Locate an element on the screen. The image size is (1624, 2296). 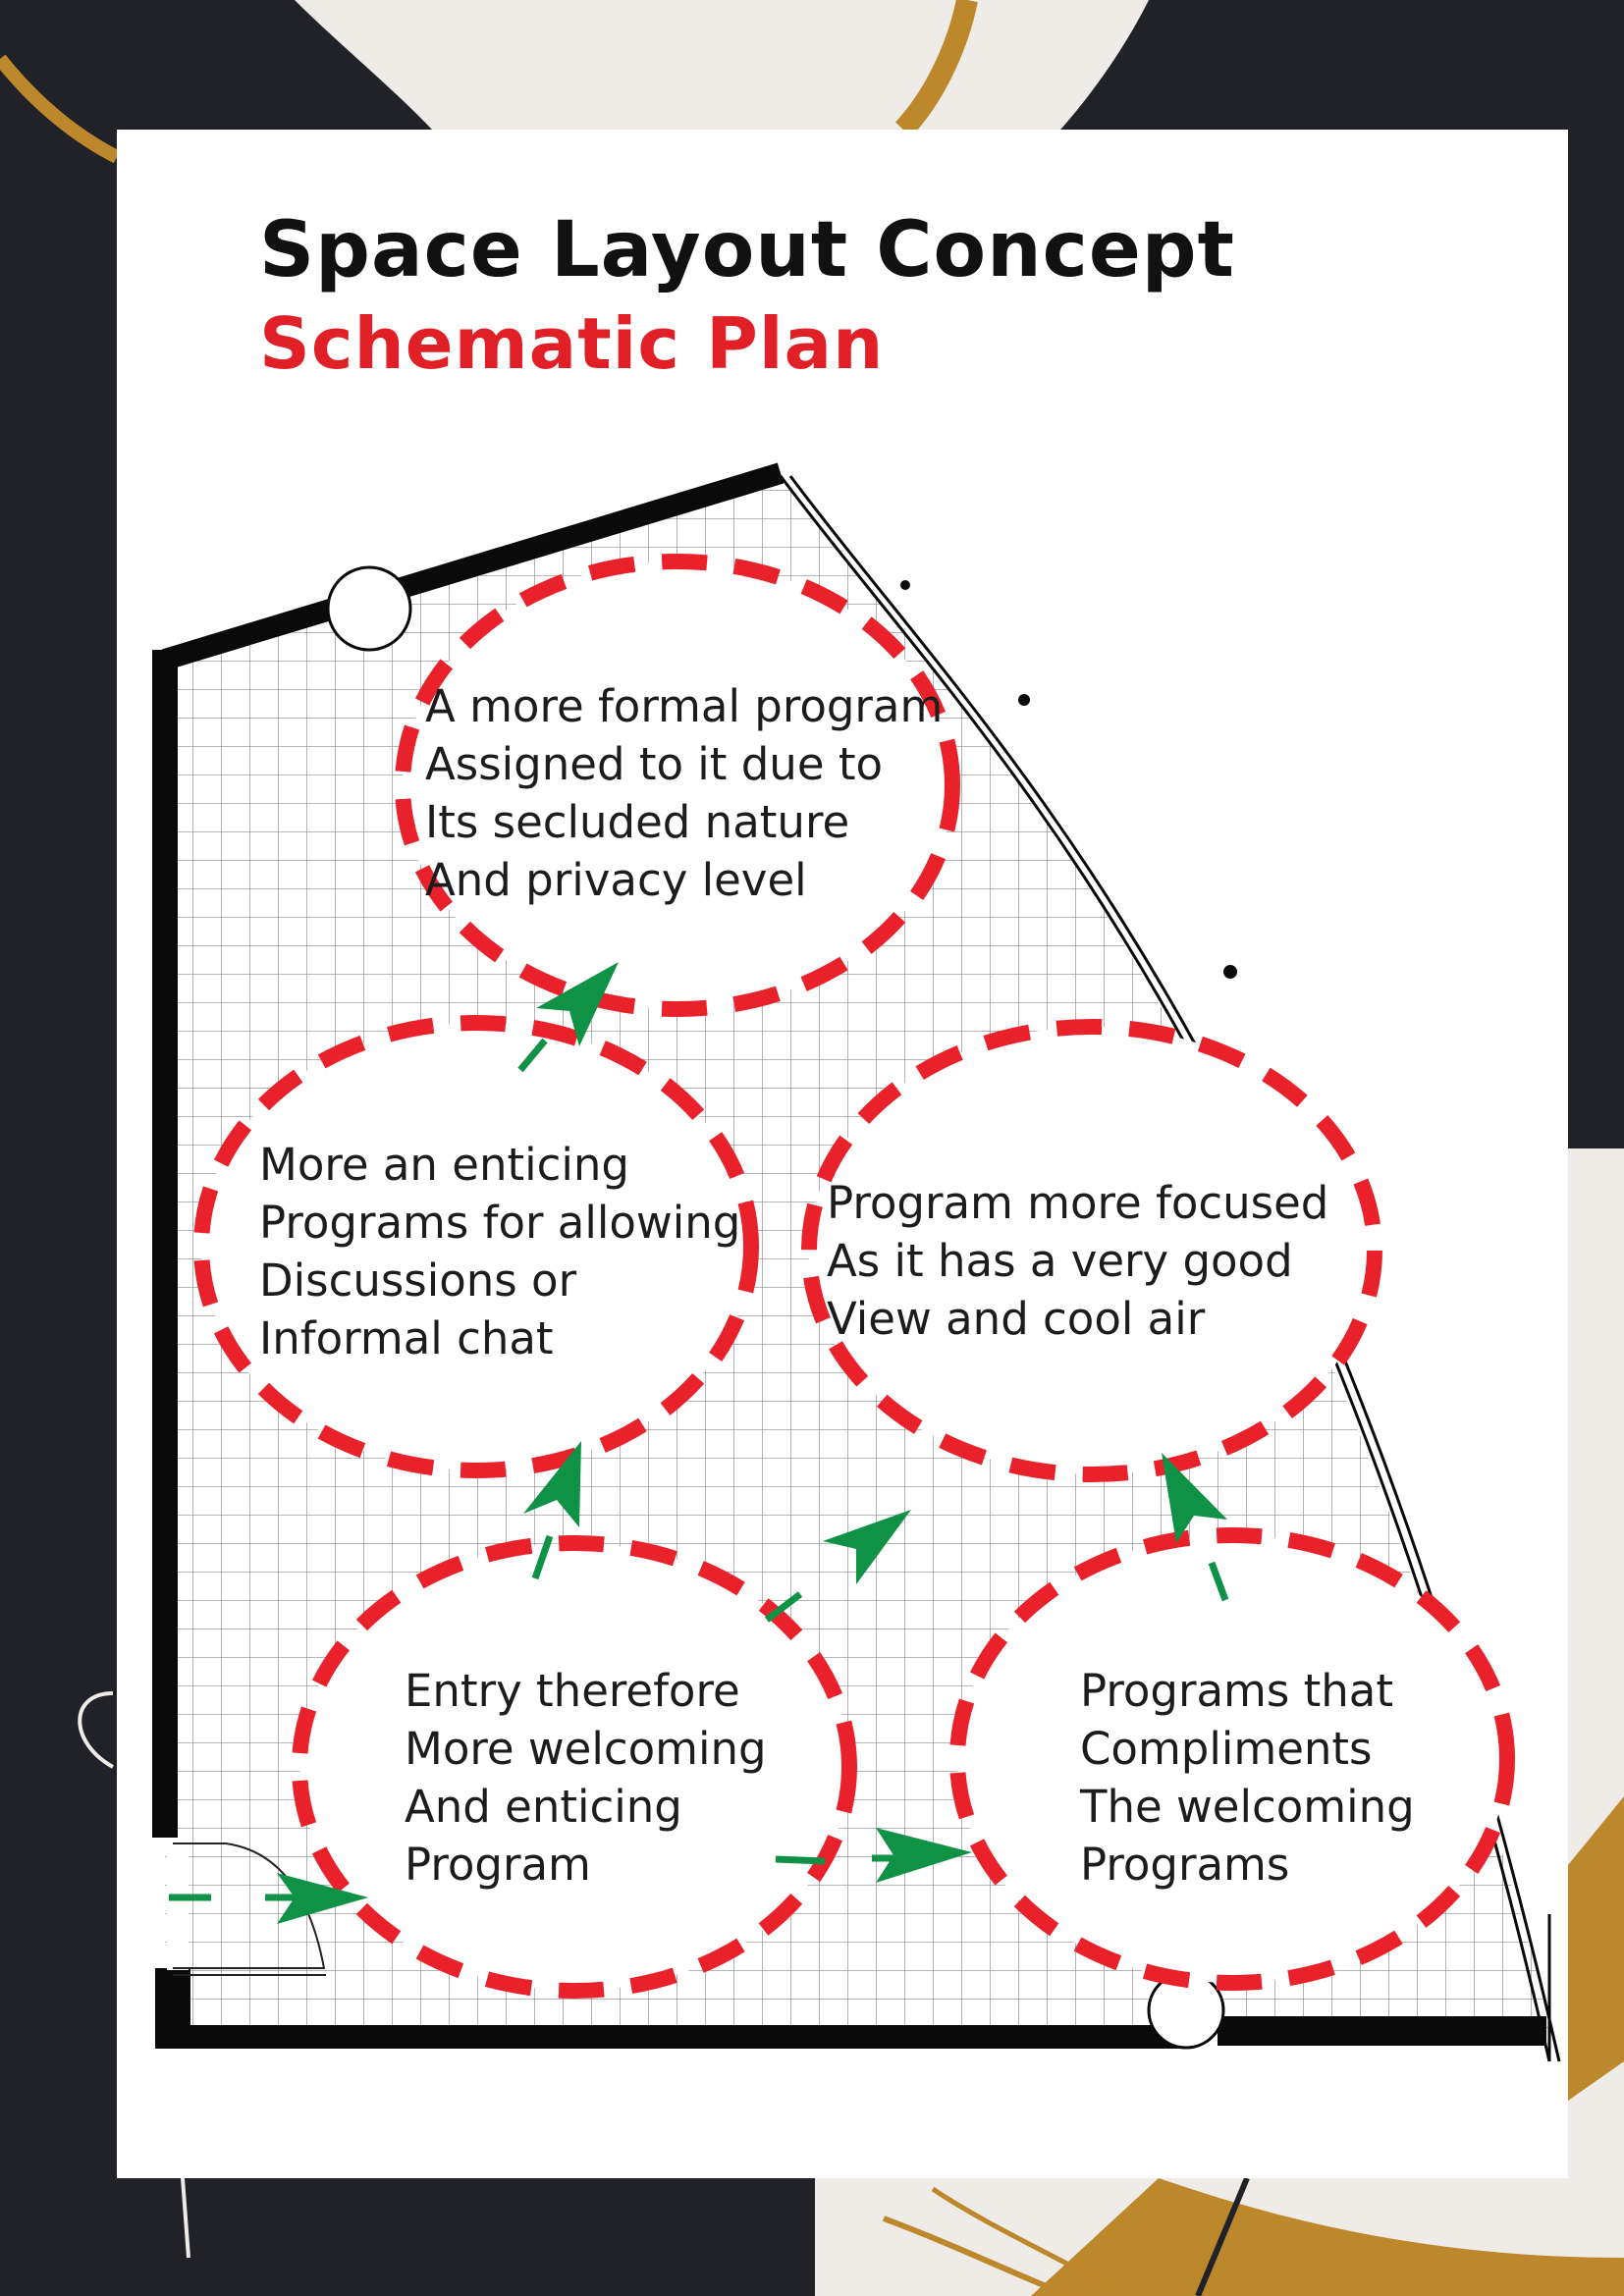
page-subtitle: Schematic Plan is located at coordinates (572, 343).